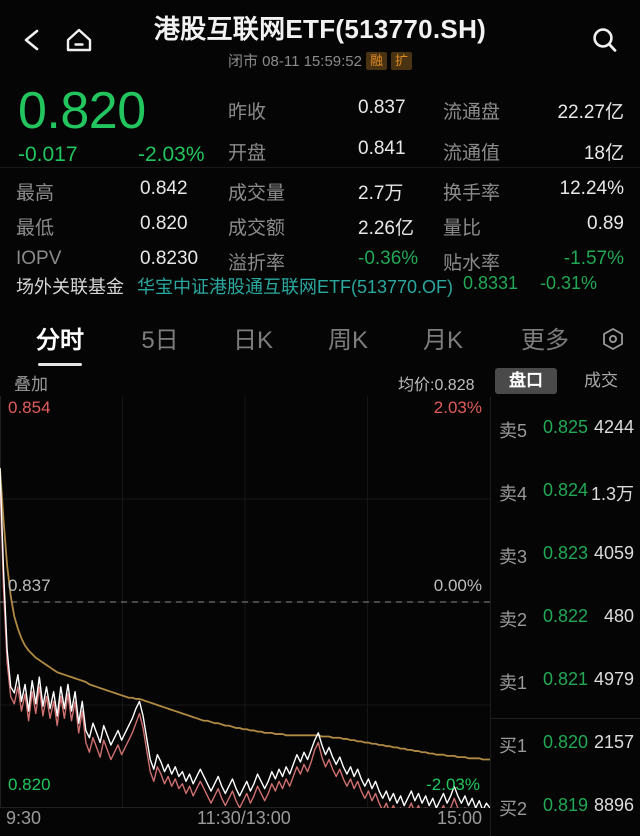 Image resolution: width=640 pixels, height=836 pixels. I want to click on segment-orderbook: 盘口, so click(526, 381).